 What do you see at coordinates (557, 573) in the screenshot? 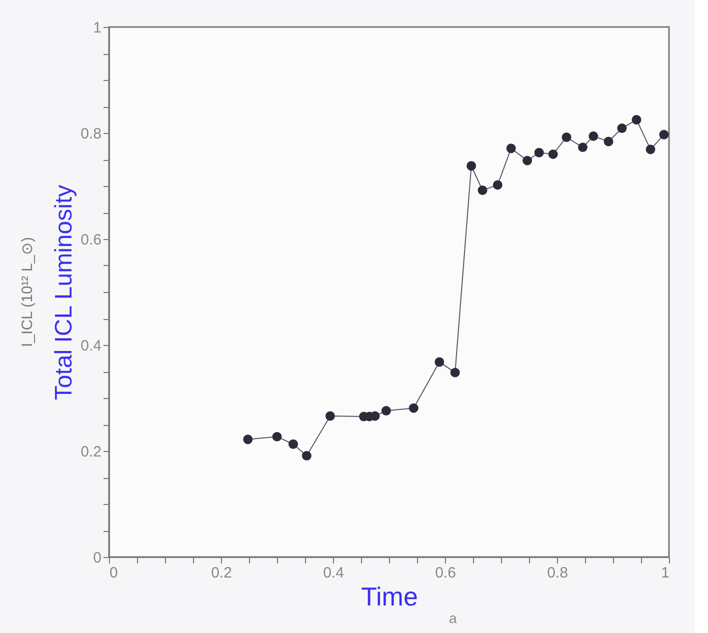
I see `x-tick-label: 0.8` at bounding box center [557, 573].